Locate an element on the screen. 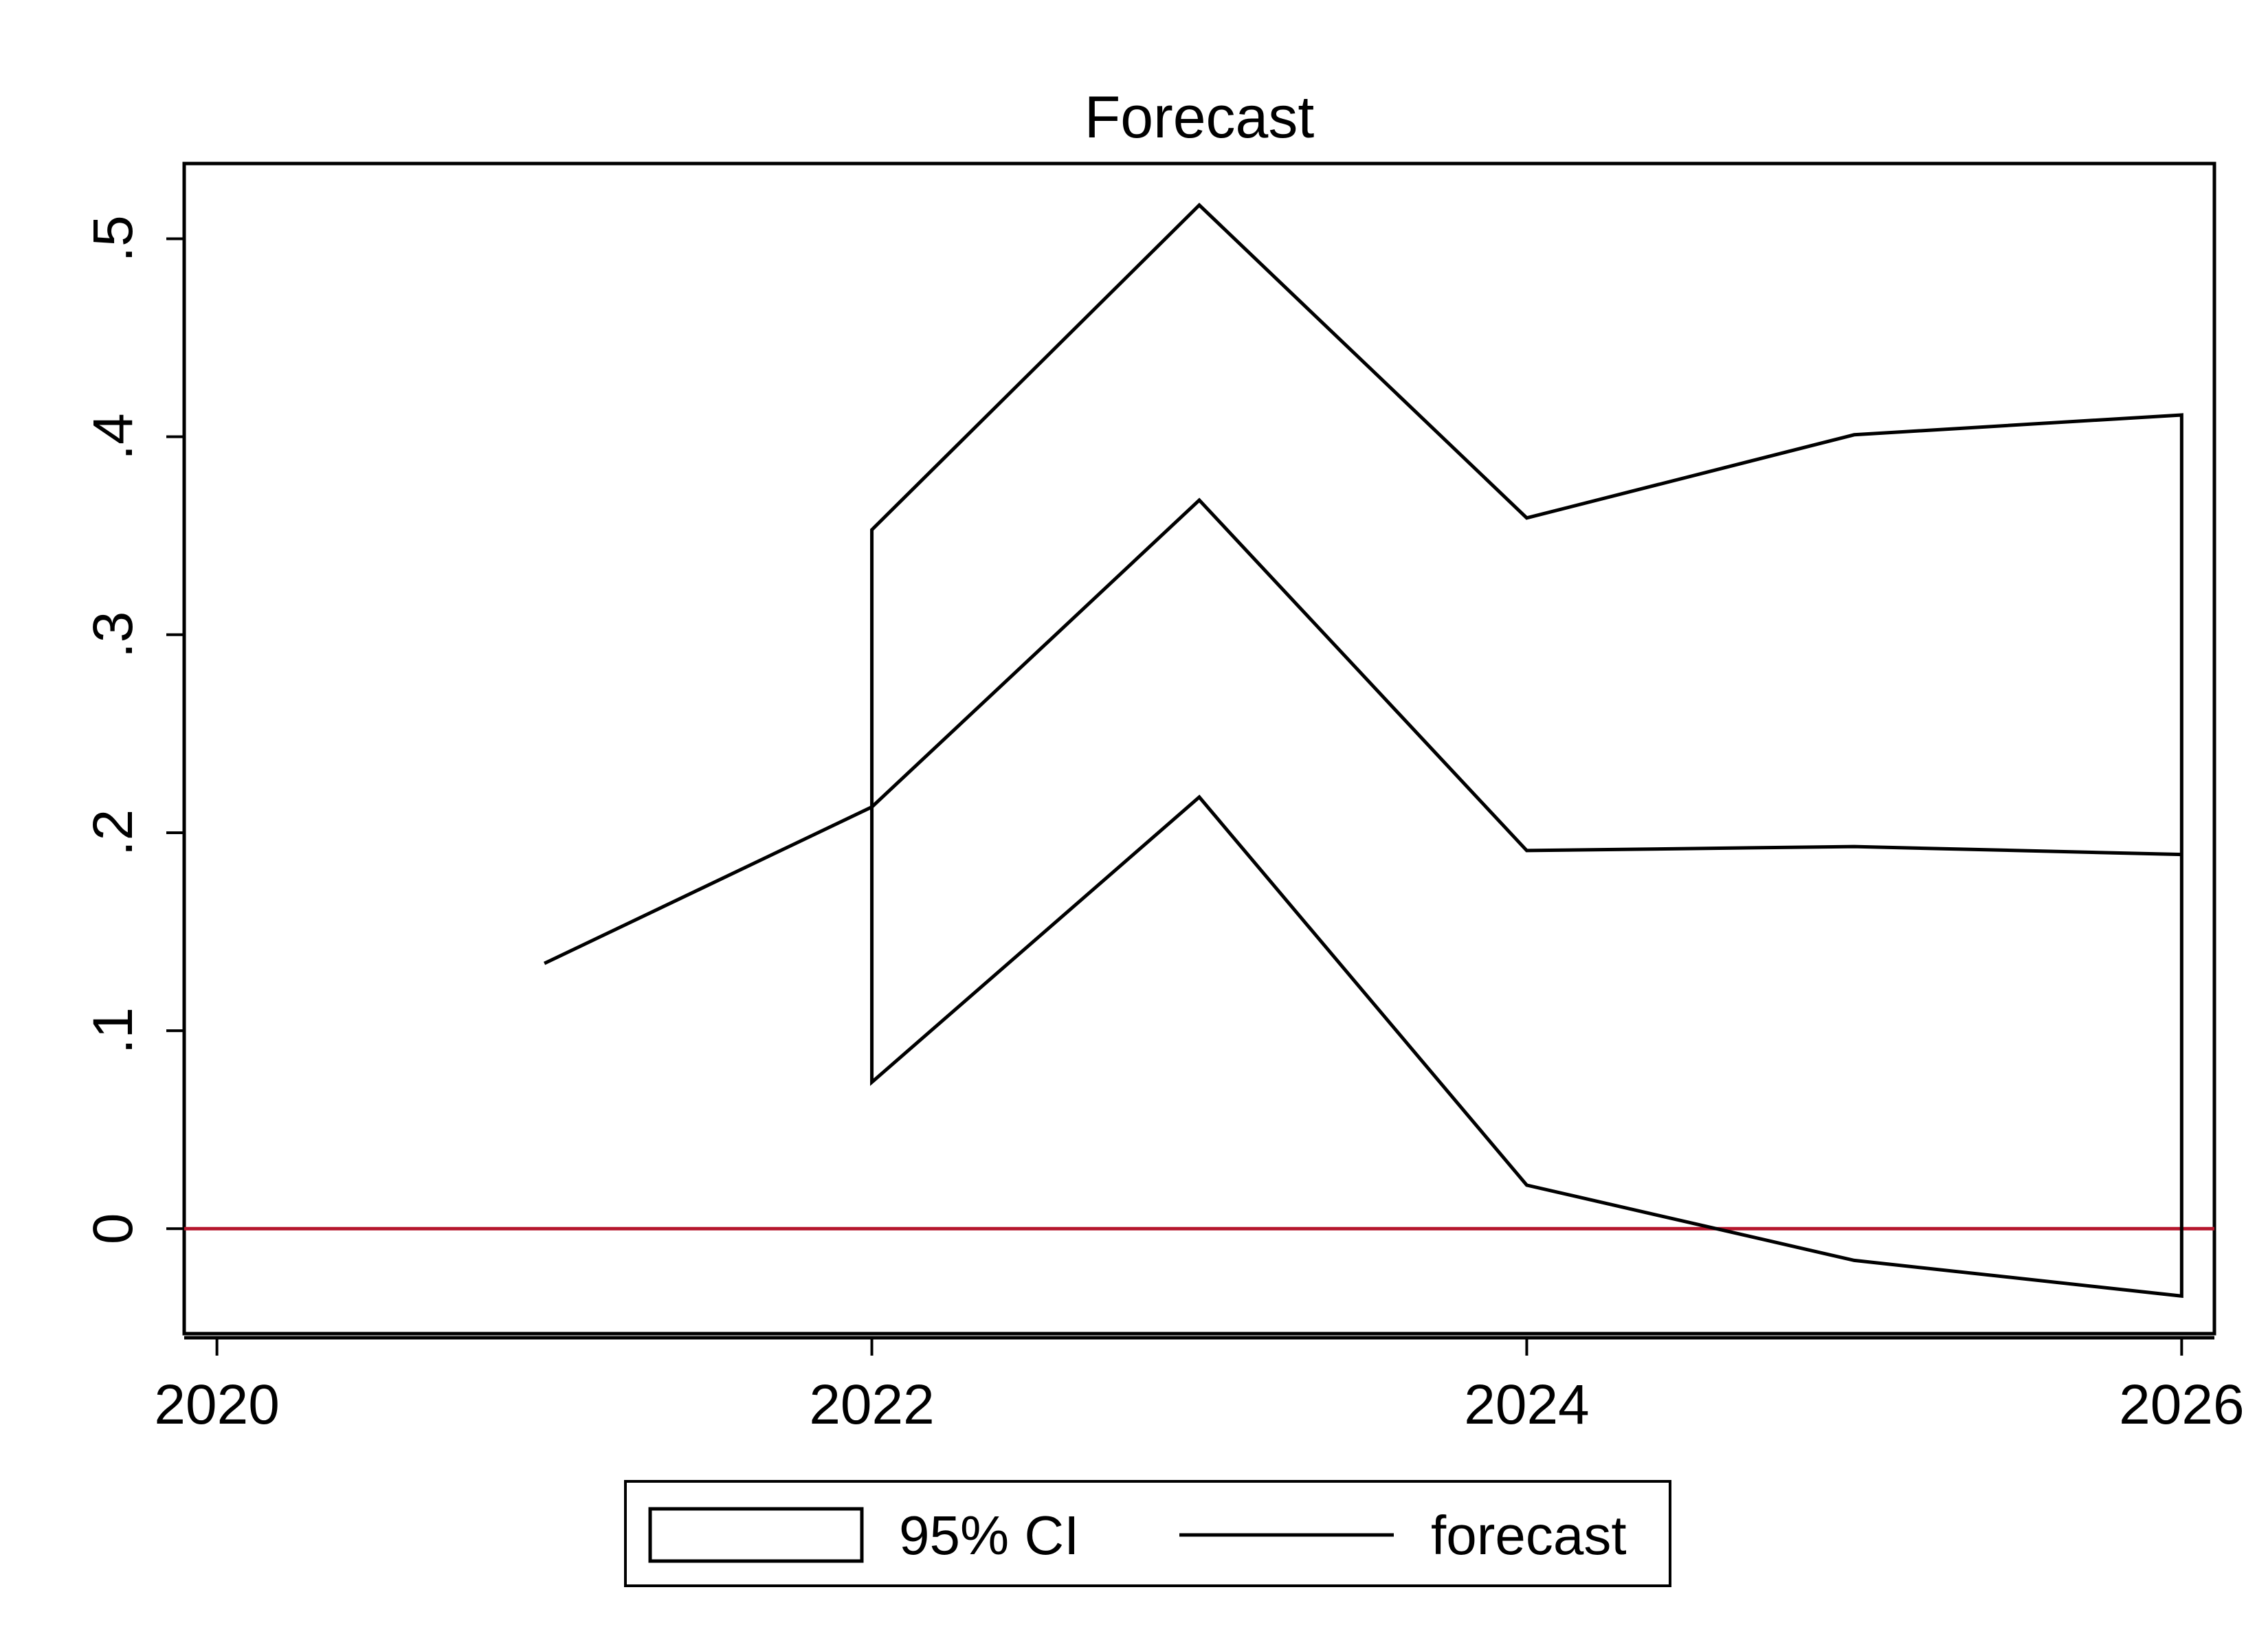  y-tick-label: .2 is located at coordinates (113, 832).